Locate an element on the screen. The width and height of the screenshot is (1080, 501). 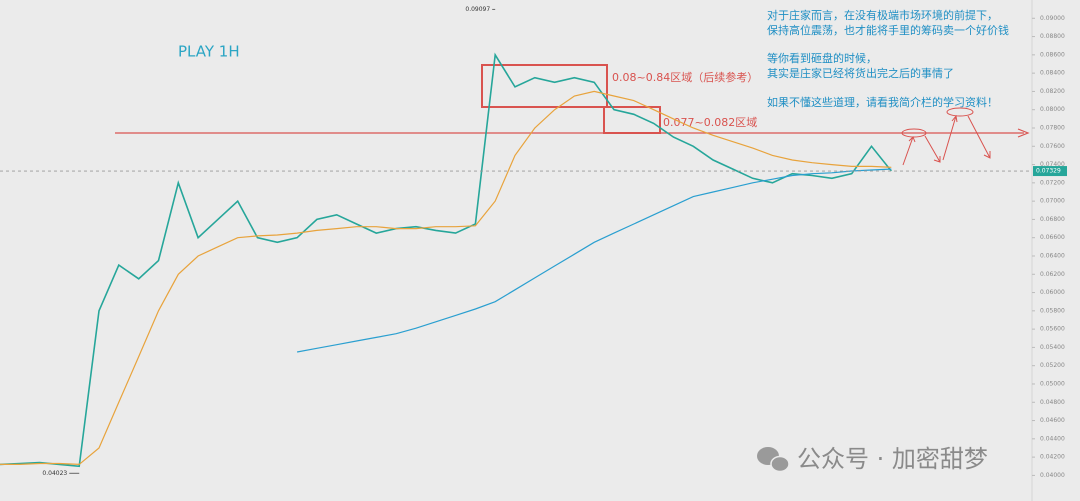
y-tick-label: 0.08600 is located at coordinates (1052, 54).